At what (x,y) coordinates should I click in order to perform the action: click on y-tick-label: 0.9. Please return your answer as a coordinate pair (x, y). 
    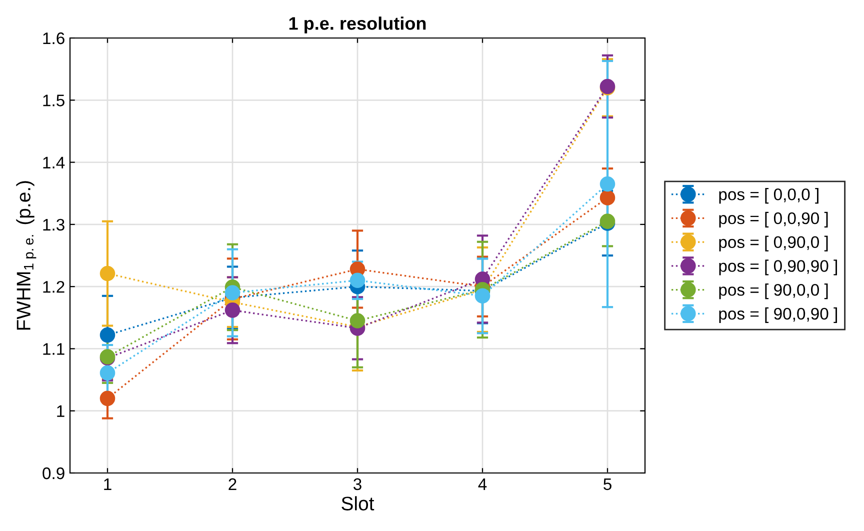
    Looking at the image, I should click on (53, 473).